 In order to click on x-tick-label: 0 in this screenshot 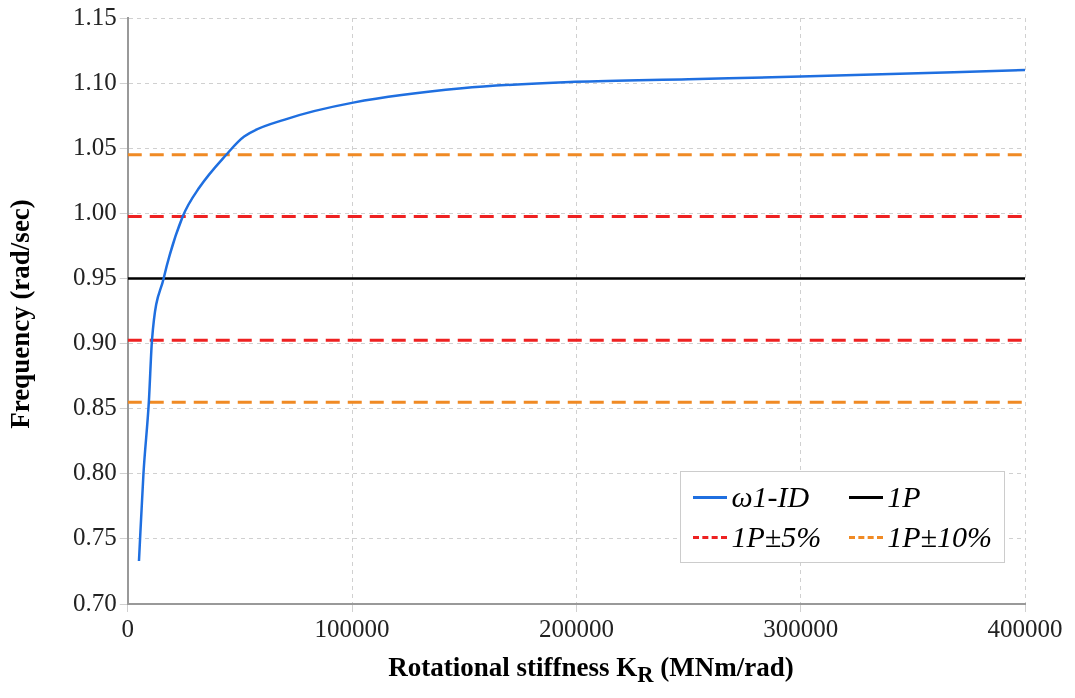, I will do `click(127, 628)`.